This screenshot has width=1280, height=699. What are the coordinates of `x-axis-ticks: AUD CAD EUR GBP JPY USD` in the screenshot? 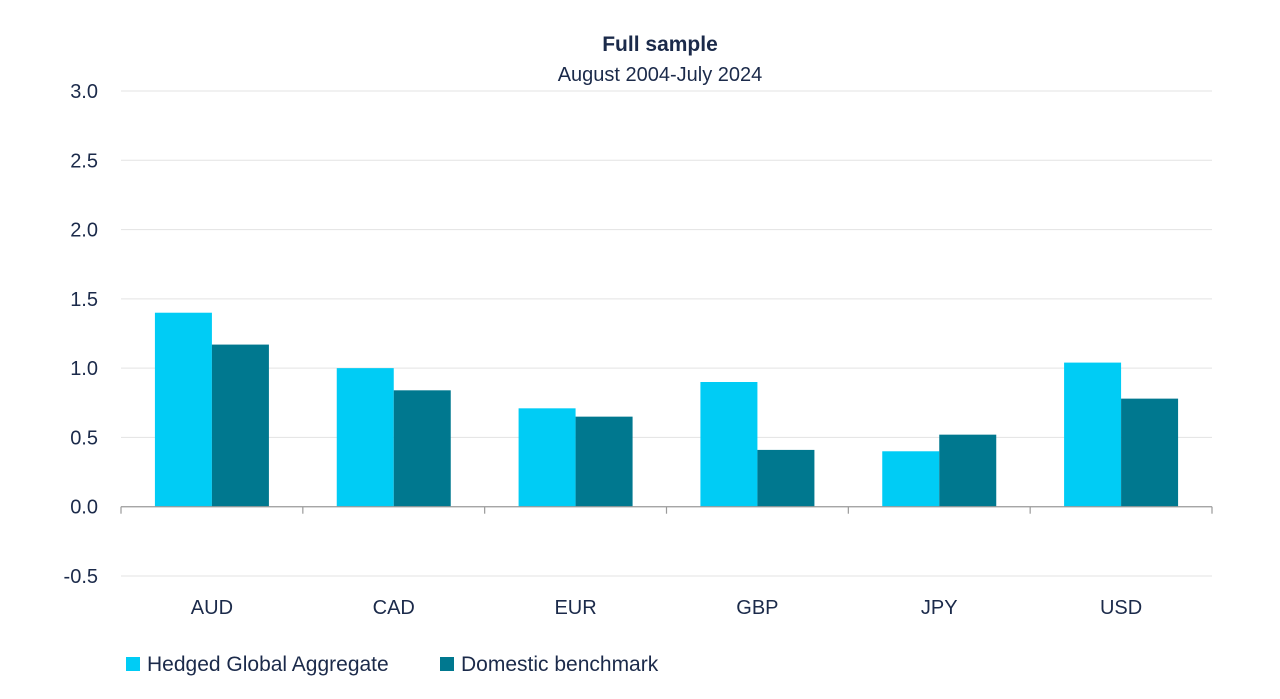 It's located at (666, 608).